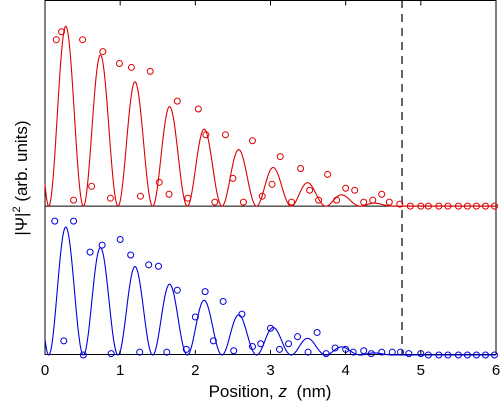 This screenshot has height=403, width=500. What do you see at coordinates (270, 370) in the screenshot?
I see `x-tick-label: 3` at bounding box center [270, 370].